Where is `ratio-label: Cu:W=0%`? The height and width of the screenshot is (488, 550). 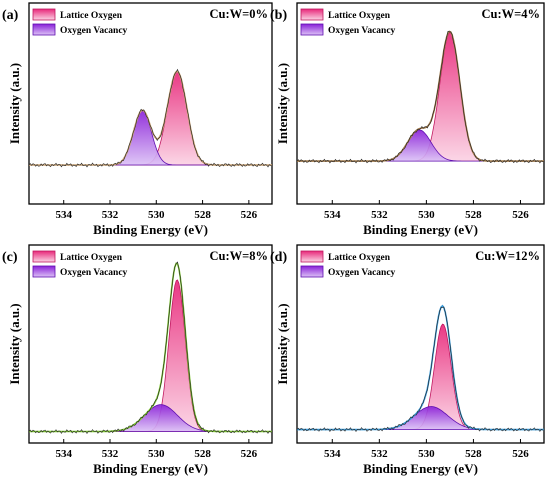
ratio-label: Cu:W=0% is located at coordinates (238, 14).